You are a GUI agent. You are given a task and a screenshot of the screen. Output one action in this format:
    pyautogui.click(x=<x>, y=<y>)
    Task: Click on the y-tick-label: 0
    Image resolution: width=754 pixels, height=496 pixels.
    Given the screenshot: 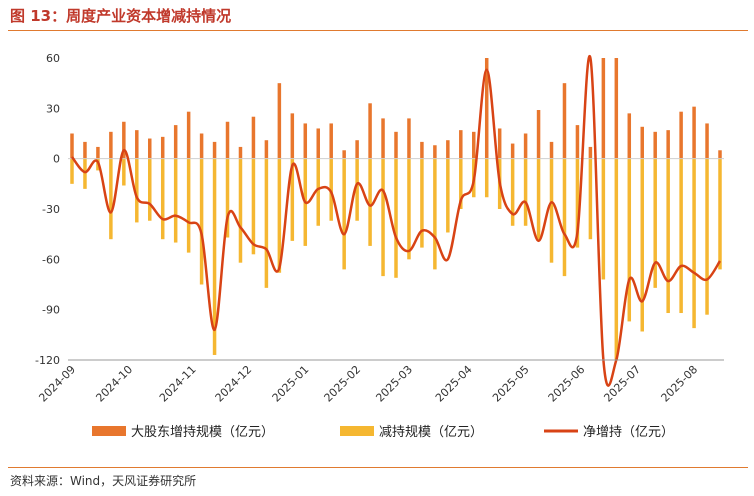 What is the action you would take?
    pyautogui.click(x=56, y=159)
    